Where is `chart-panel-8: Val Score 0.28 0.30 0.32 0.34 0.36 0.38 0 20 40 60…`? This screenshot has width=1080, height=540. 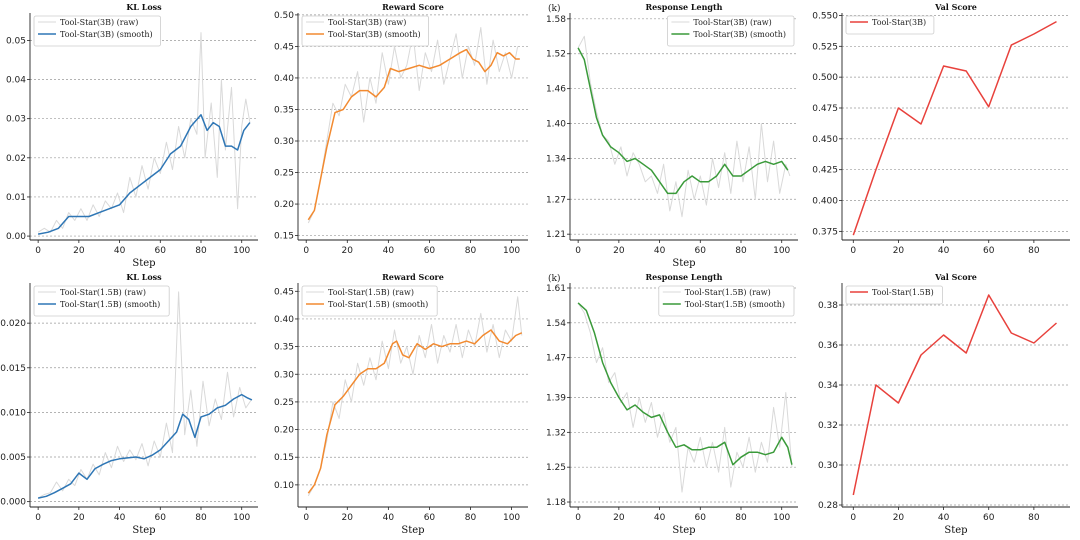
chart-panel-8: Val Score 0.28 0.30 0.32 0.34 0.36 0.38 0 20 40 60… is located at coordinates (944, 404).